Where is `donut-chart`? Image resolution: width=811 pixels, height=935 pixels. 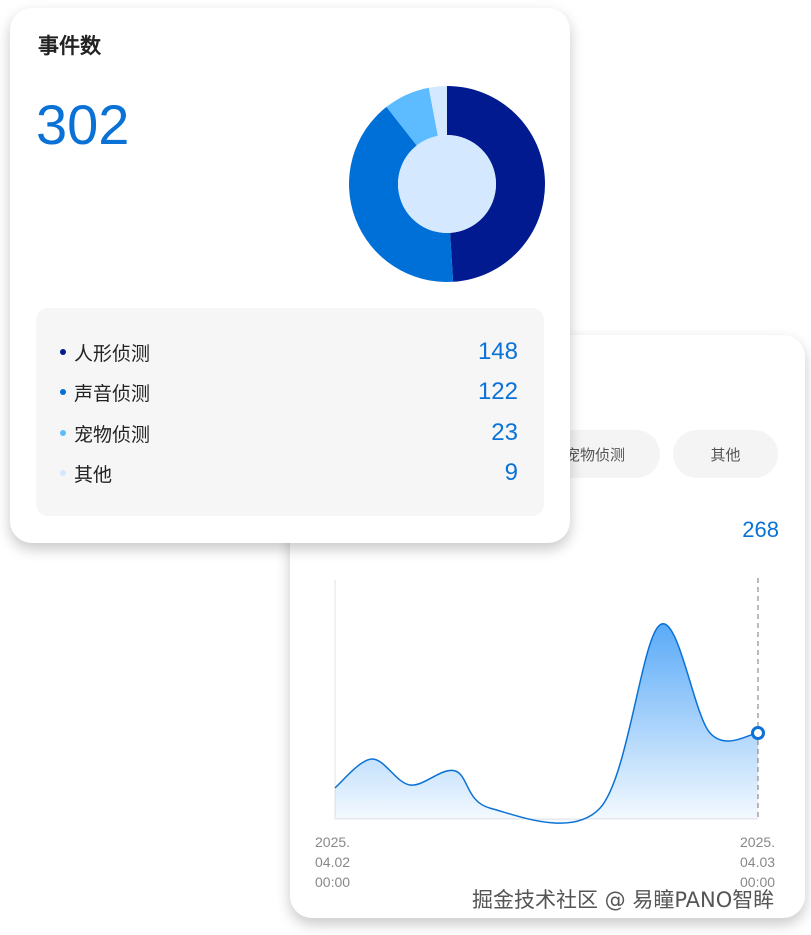 donut-chart is located at coordinates (447, 184).